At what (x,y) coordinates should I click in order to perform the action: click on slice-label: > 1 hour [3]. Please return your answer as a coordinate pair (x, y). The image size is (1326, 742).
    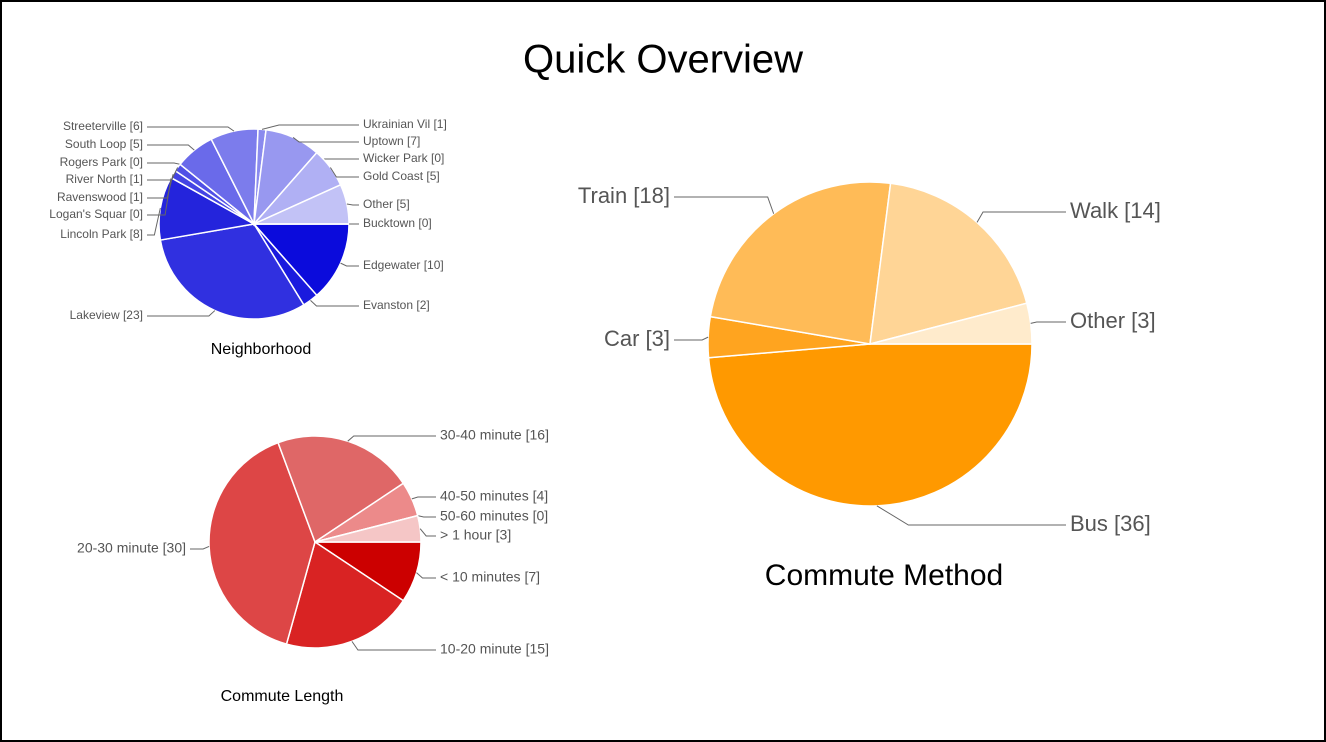
    Looking at the image, I should click on (475, 535).